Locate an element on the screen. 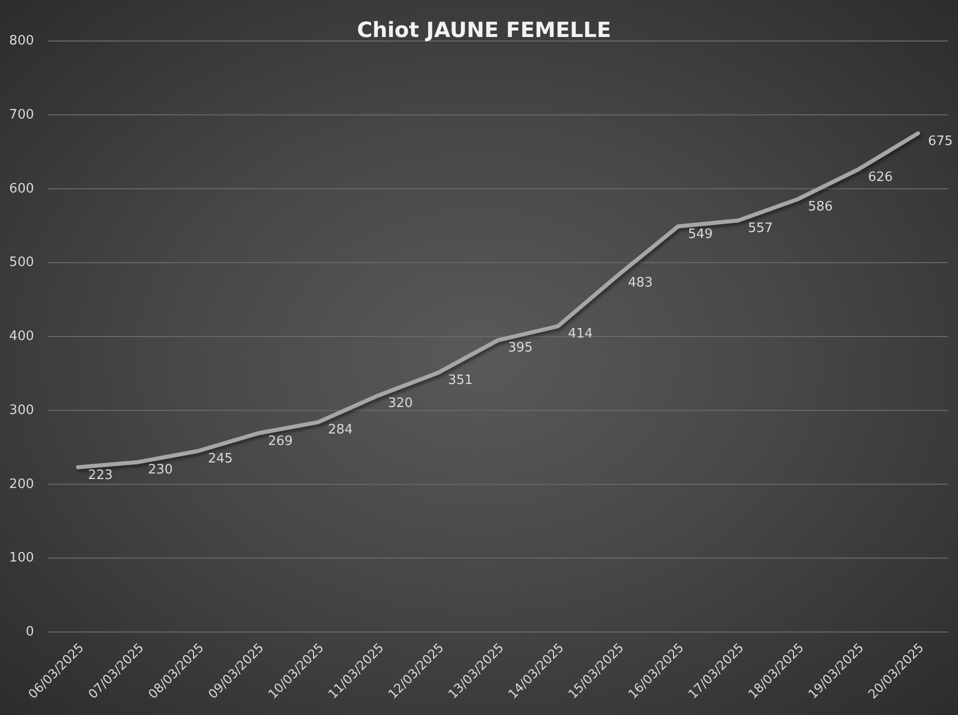 This screenshot has width=958, height=715. chart-title: Chiot JAUNE FEMELLE is located at coordinates (484, 30).